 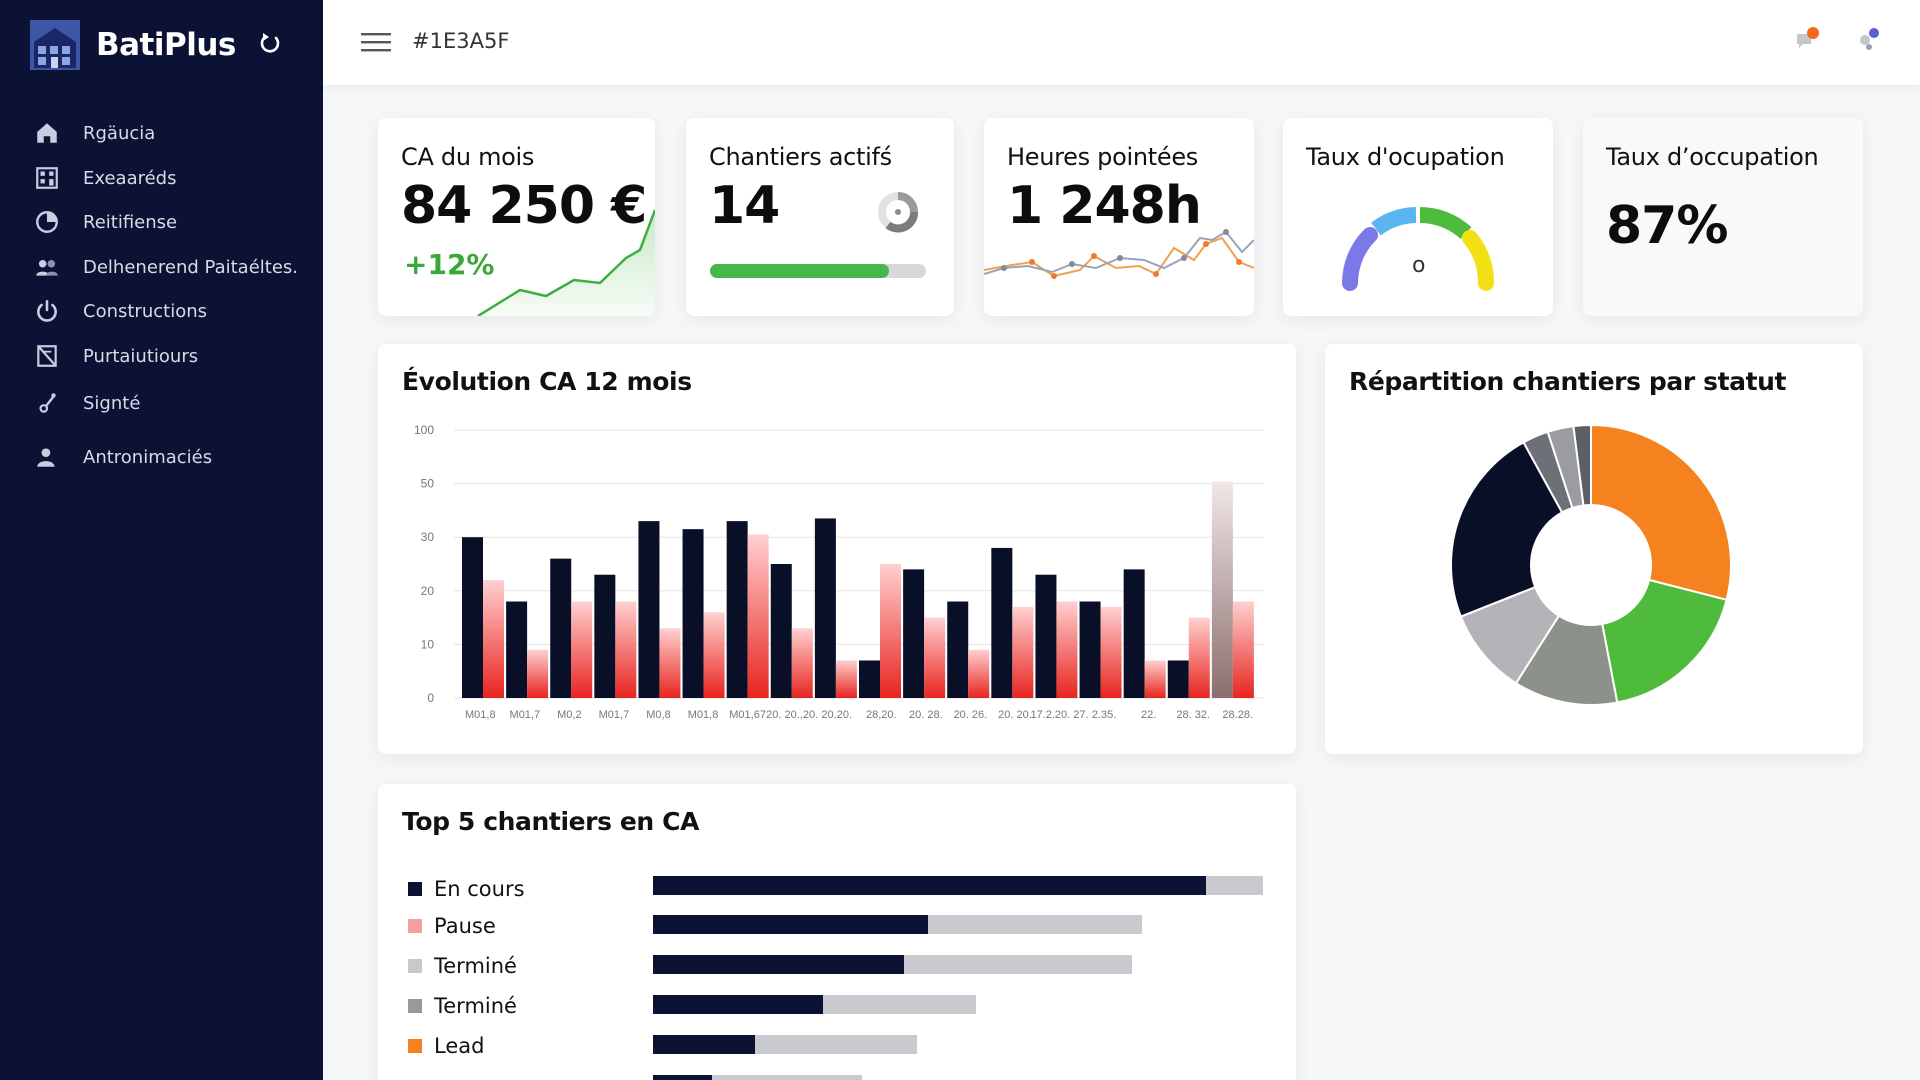 What do you see at coordinates (744, 206) in the screenshot?
I see `kpi-value: 14` at bounding box center [744, 206].